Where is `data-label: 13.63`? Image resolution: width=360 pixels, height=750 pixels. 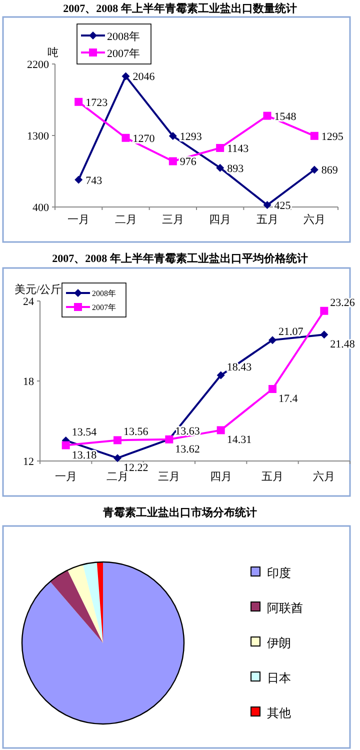 data-label: 13.63 is located at coordinates (187, 431).